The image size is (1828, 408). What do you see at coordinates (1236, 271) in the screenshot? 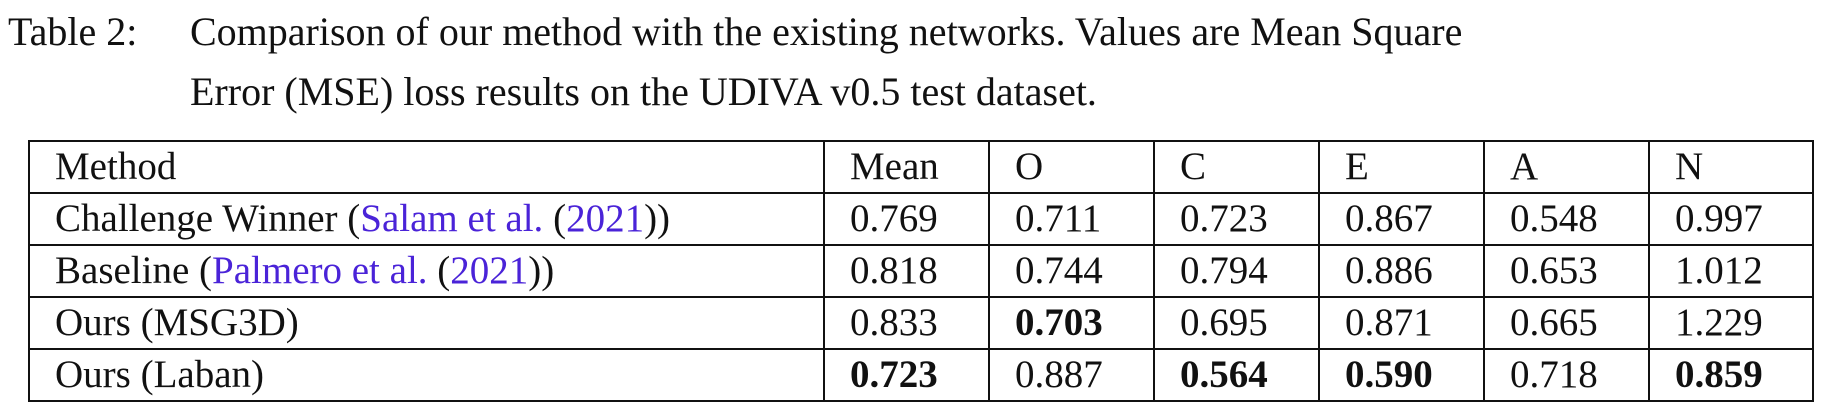
I see `cell-c: 0.794` at bounding box center [1236, 271].